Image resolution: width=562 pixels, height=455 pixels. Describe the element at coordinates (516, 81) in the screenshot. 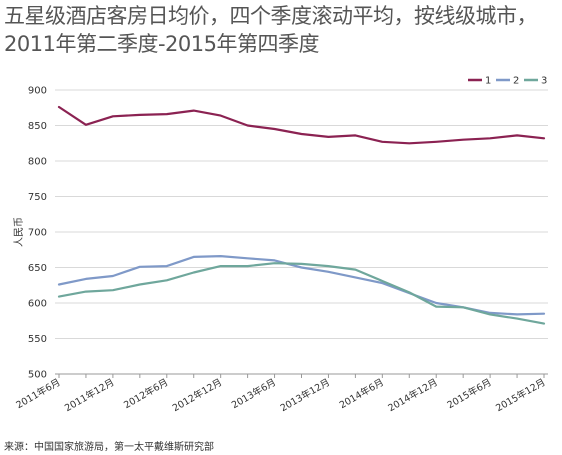

I see `legend-label-2: 2` at that location.